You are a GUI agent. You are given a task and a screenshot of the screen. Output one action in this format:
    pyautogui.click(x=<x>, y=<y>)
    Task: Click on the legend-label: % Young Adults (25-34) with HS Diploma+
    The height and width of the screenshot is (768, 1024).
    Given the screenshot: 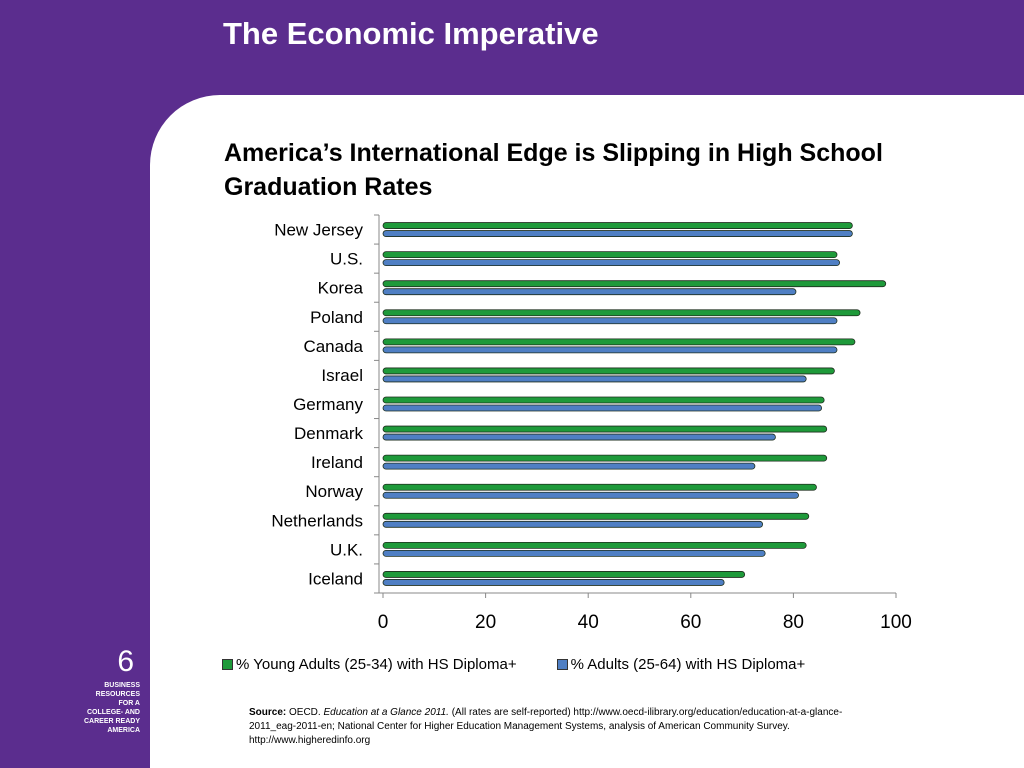 What is the action you would take?
    pyautogui.click(x=376, y=664)
    